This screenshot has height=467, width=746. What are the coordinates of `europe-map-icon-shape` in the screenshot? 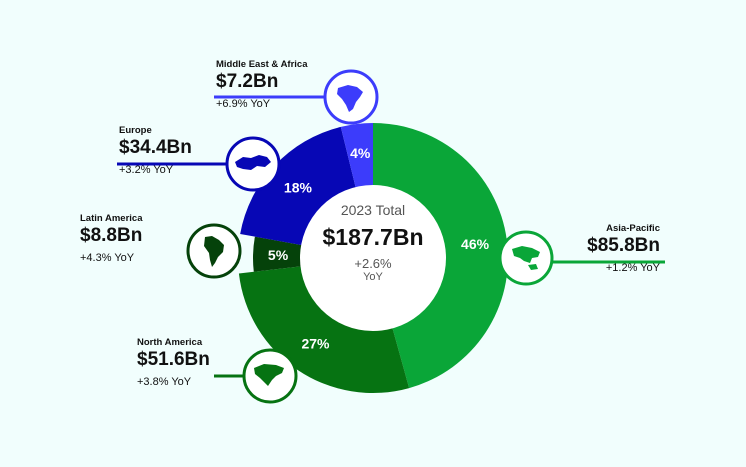 It's located at (253, 162).